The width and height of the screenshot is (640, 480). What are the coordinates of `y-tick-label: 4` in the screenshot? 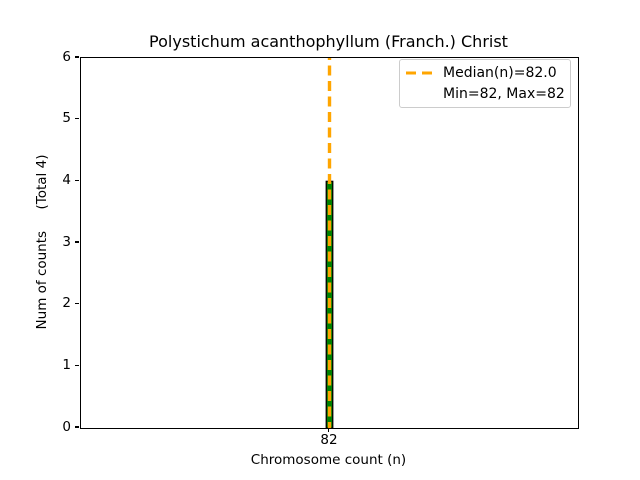 It's located at (66, 179).